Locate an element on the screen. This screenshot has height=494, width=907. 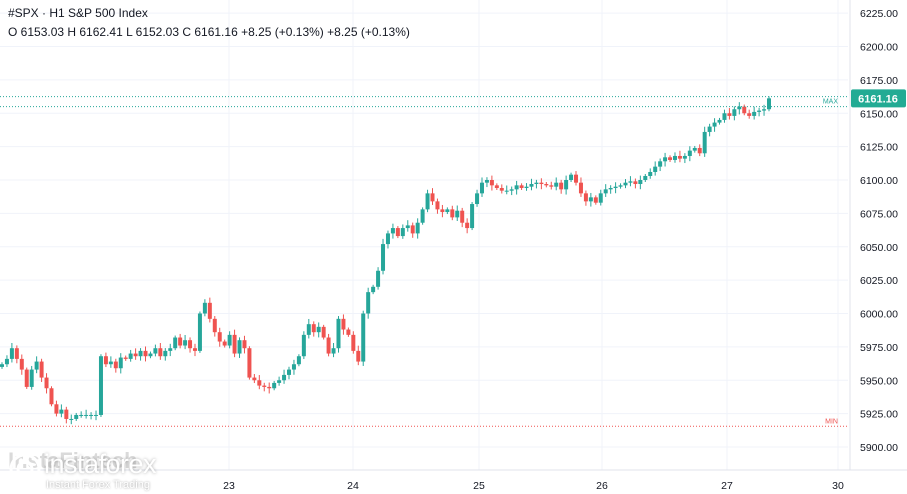
y-tick-label: 6225.00 is located at coordinates (879, 14).